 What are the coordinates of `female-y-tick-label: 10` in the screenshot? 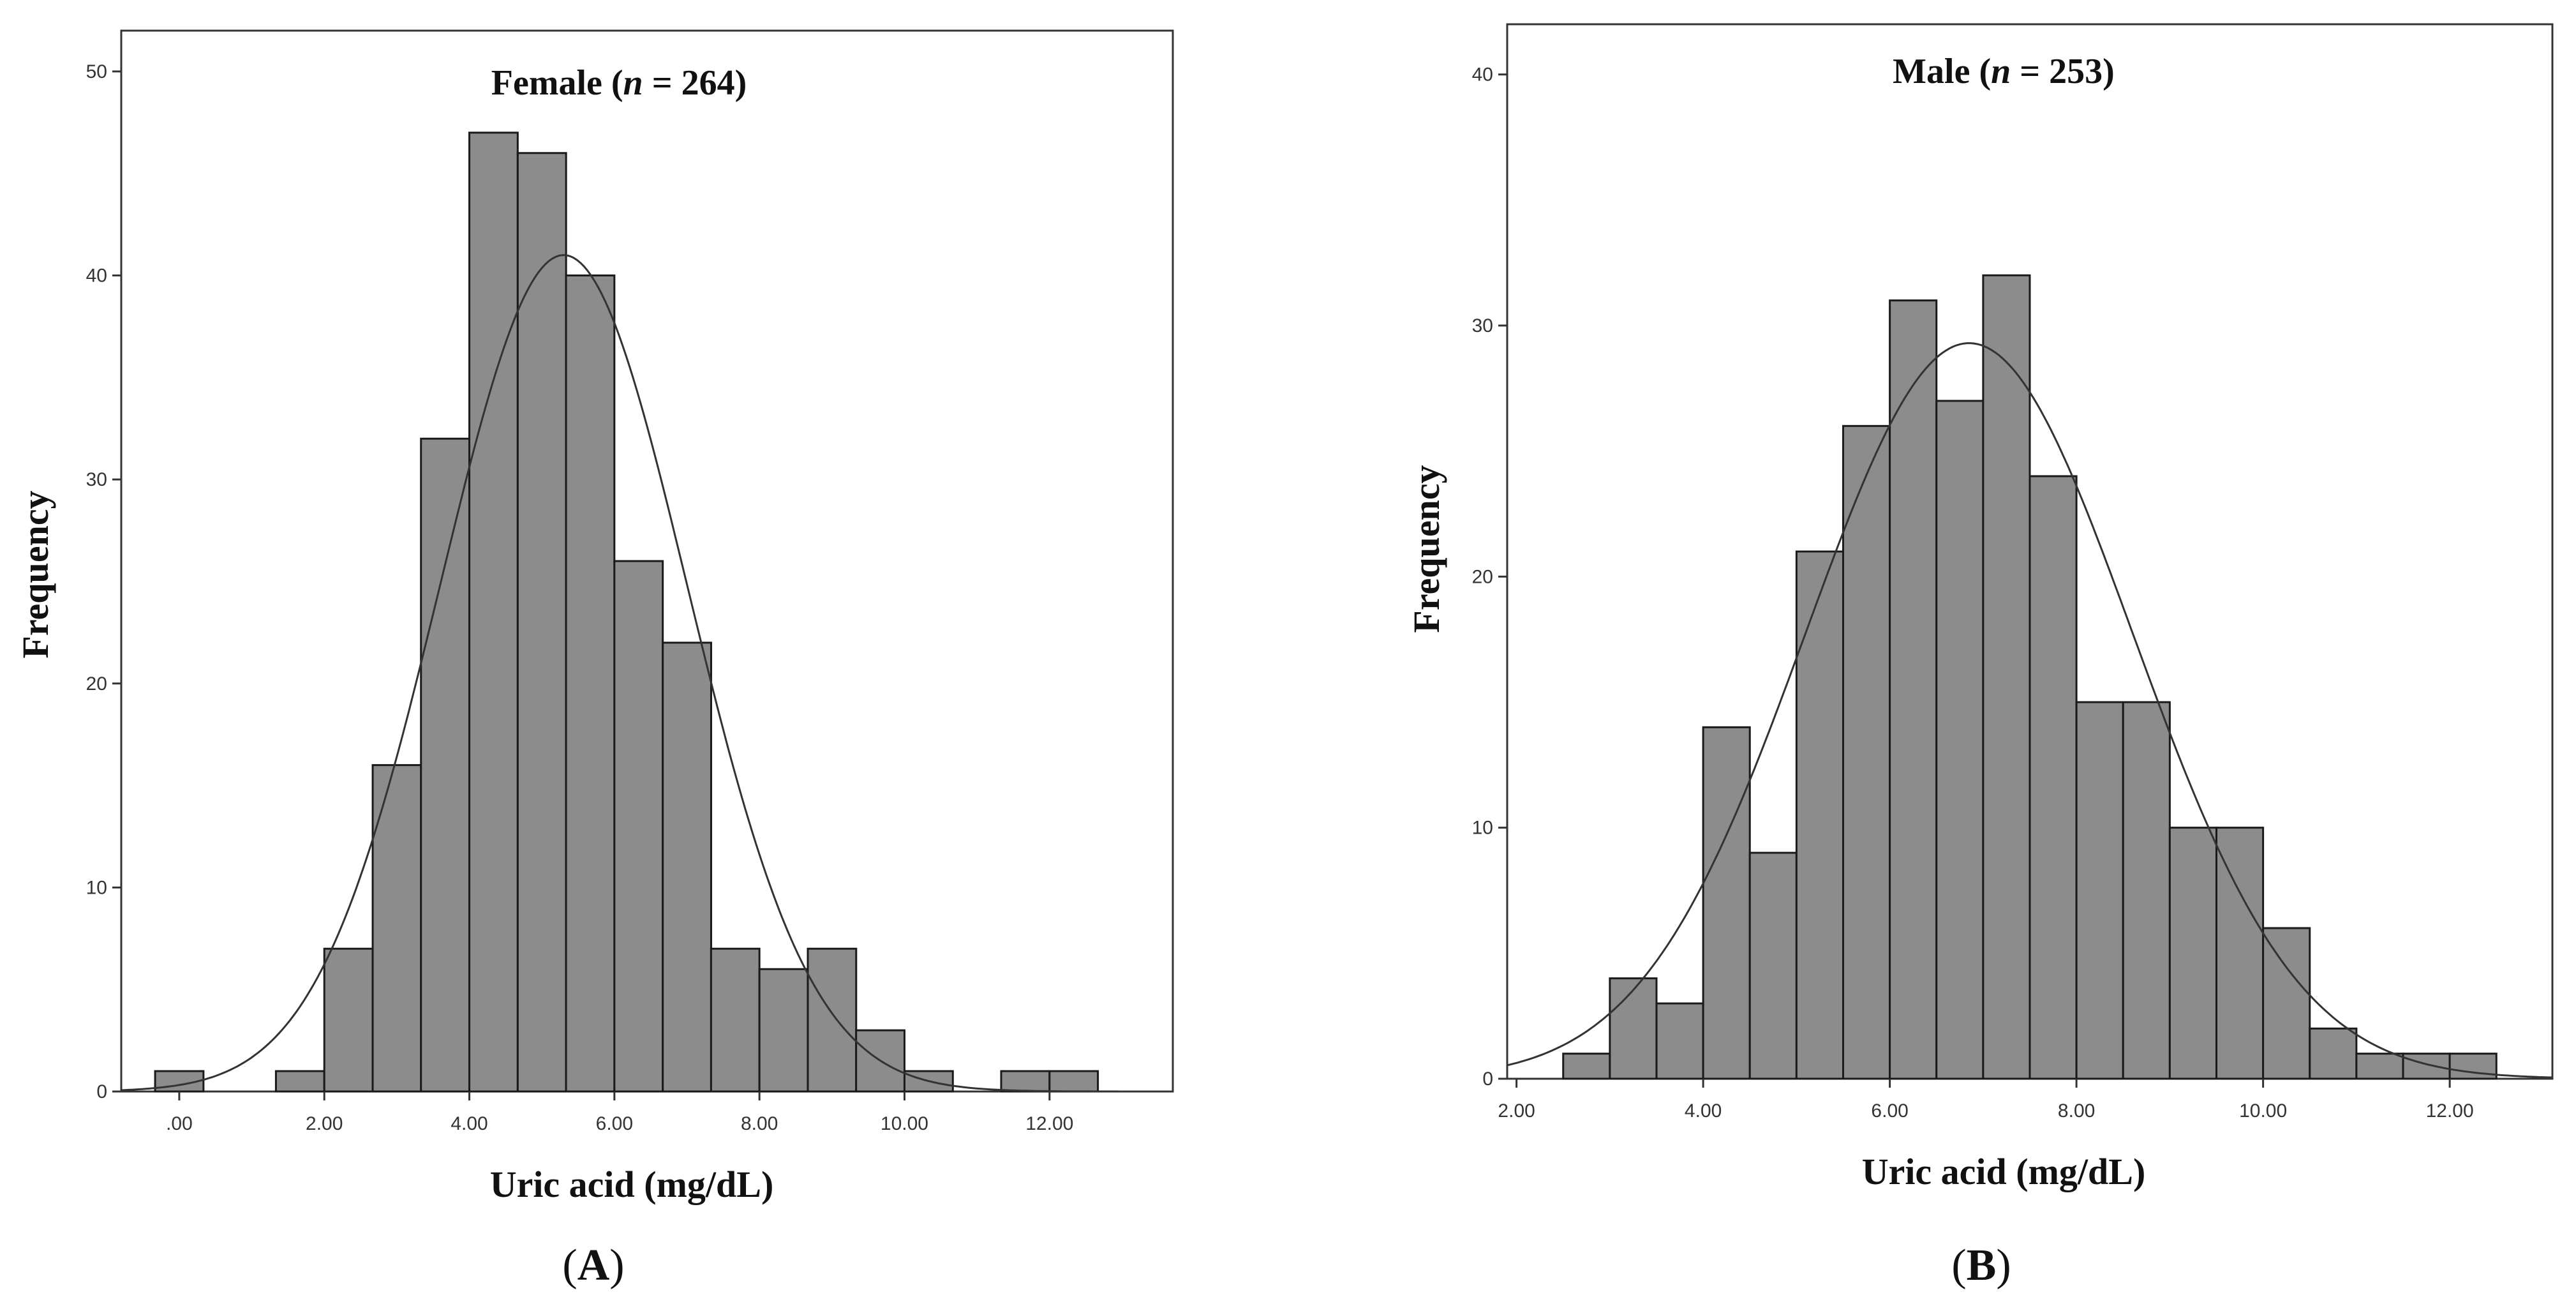 It's located at (96, 887).